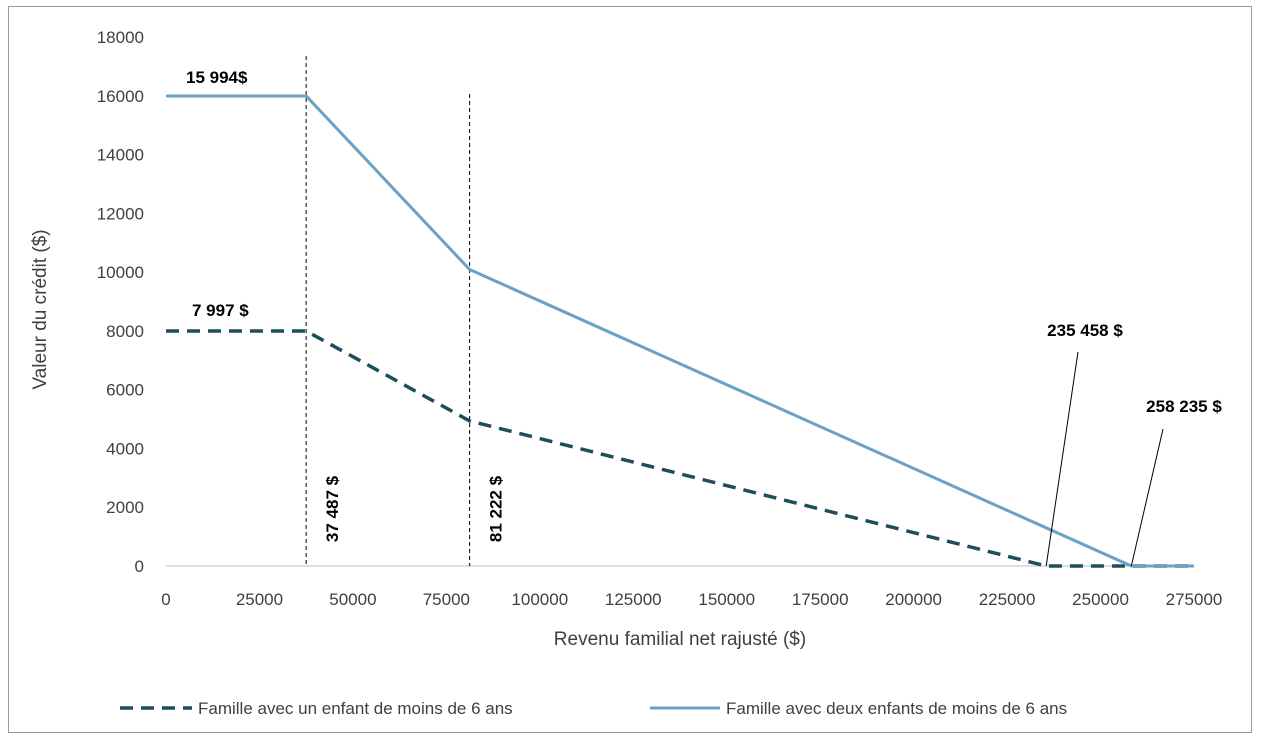 This screenshot has height=741, width=1261. What do you see at coordinates (405, 311) in the screenshot?
I see `reference-lines: 37 487 $ 81 222 $` at bounding box center [405, 311].